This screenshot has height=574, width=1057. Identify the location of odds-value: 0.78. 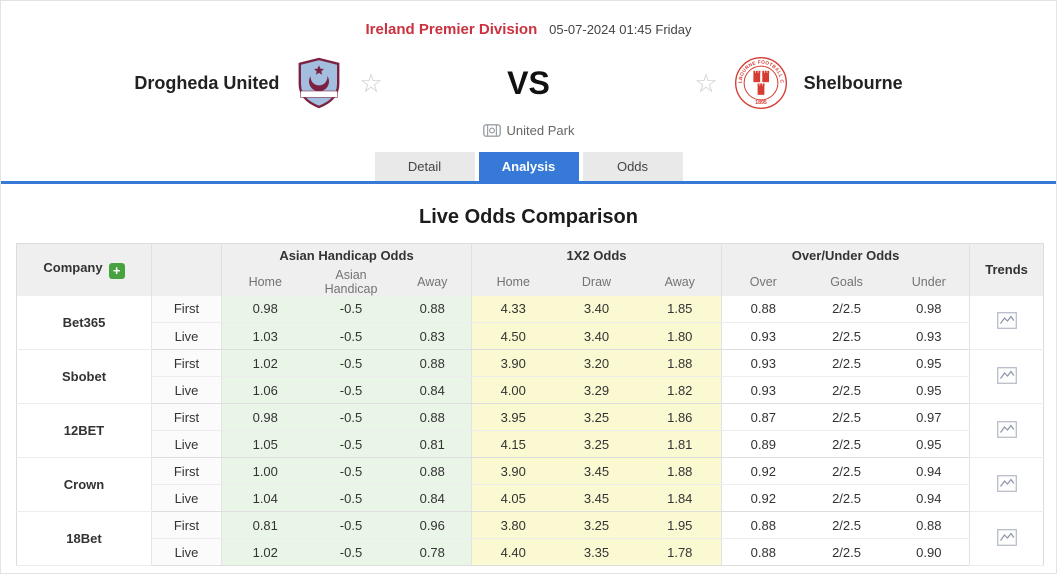
(432, 552).